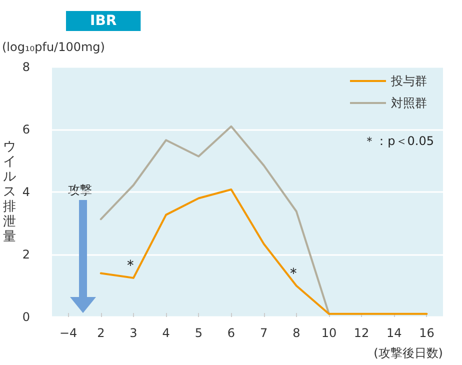  What do you see at coordinates (103, 21) in the screenshot?
I see `chart-title: IBR` at bounding box center [103, 21].